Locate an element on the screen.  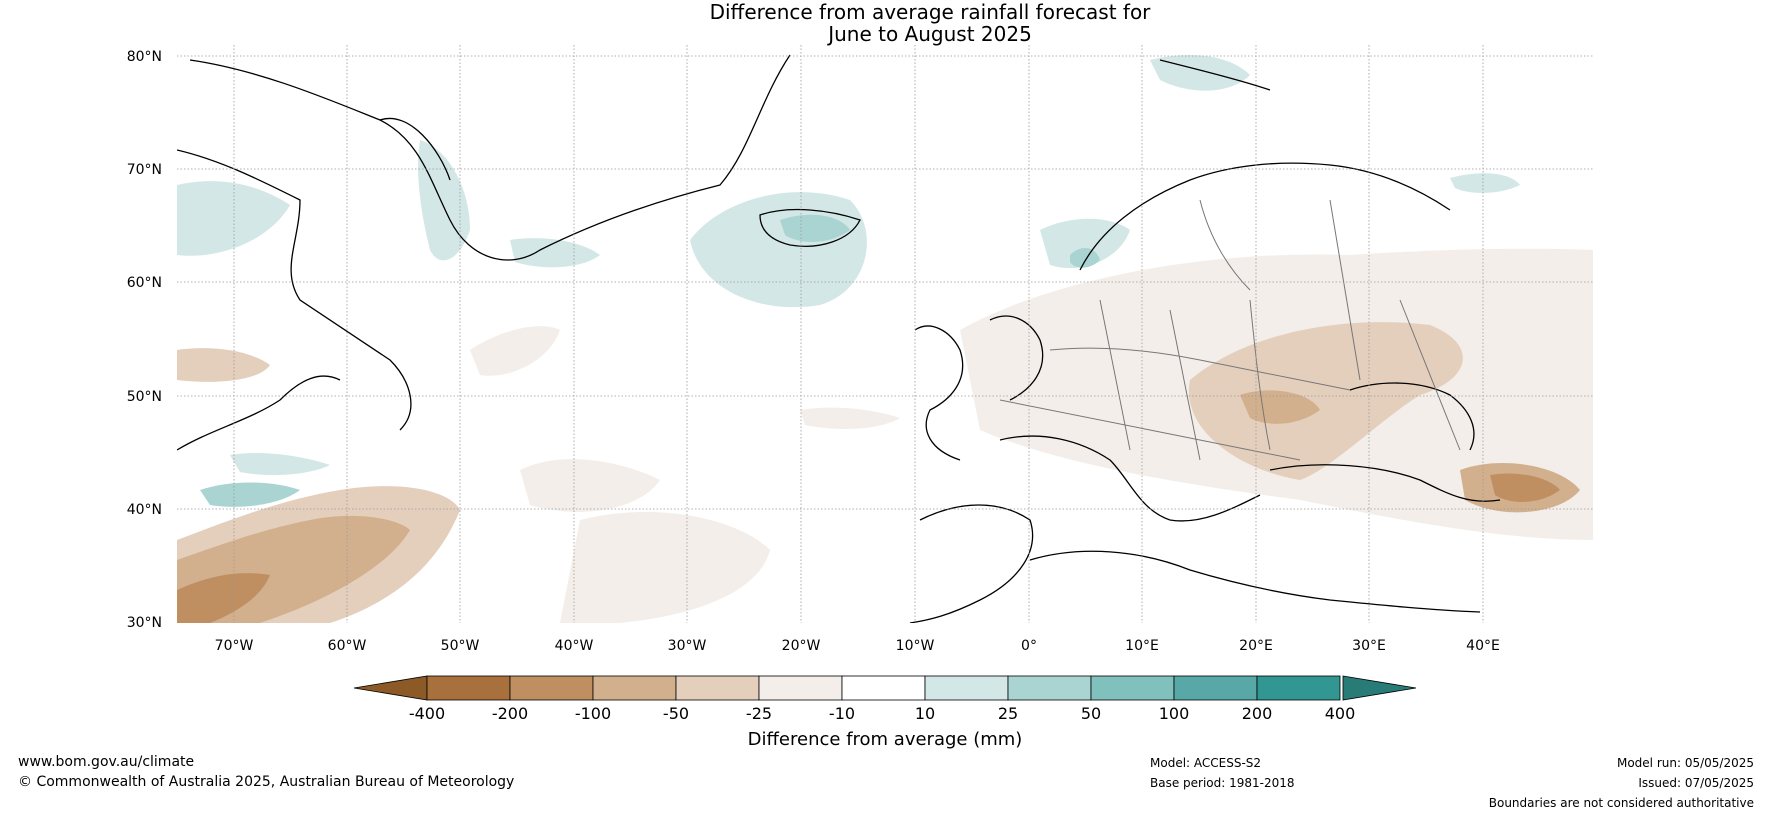
latitude-labels: 80°N 70°N 60°N 50°N 40°N 30°N is located at coordinates (144, 340).